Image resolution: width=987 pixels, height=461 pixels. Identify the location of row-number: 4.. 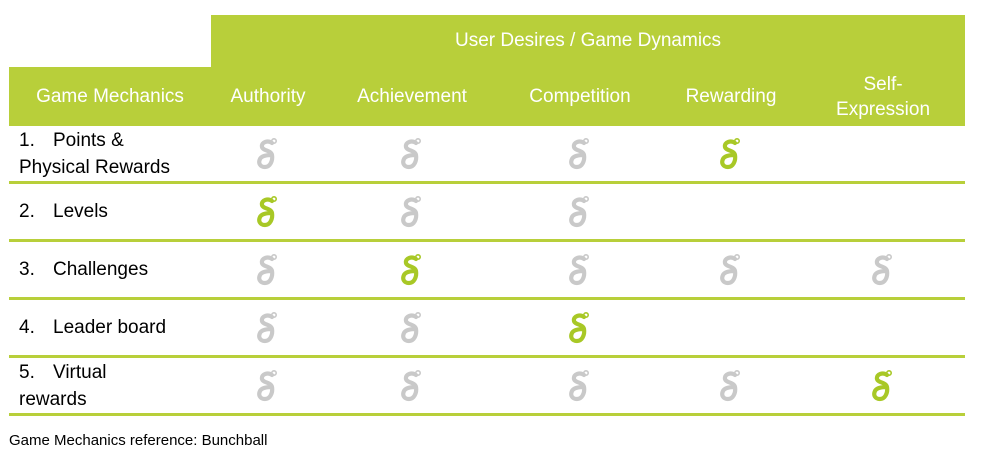
(27, 327).